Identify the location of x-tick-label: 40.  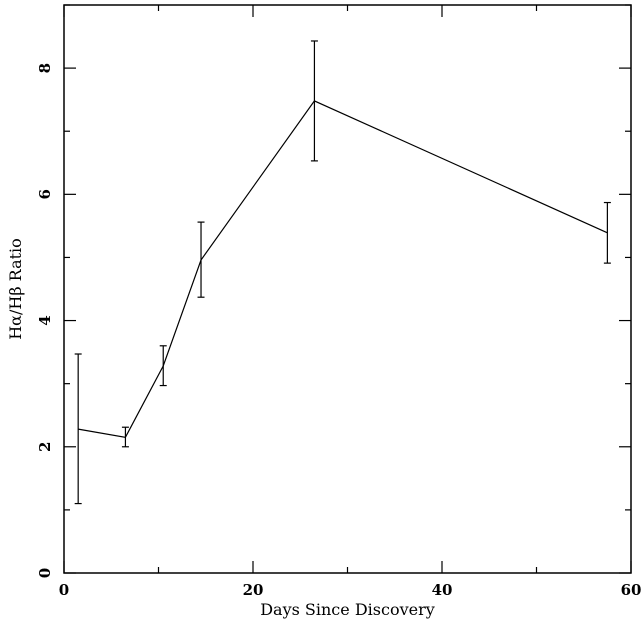
(442, 590).